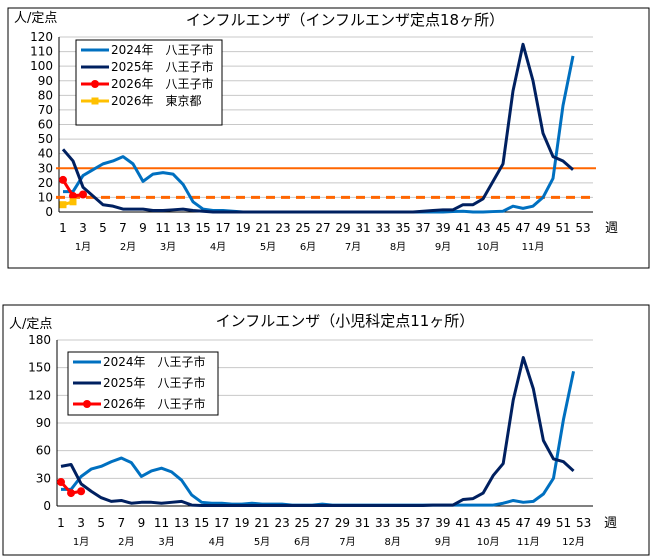  I want to click on legend: 2024年 八王子市 2025年 八王子市 2026年 八王子市 2026年 東京都, so click(149, 82).